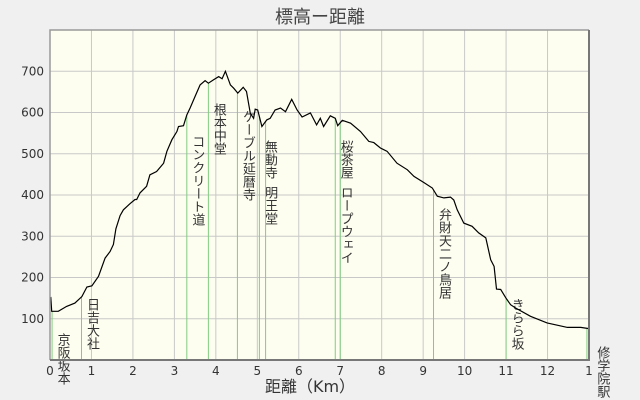 The height and width of the screenshot is (400, 640). What do you see at coordinates (340, 371) in the screenshot?
I see `x-tick-label: 7` at bounding box center [340, 371].